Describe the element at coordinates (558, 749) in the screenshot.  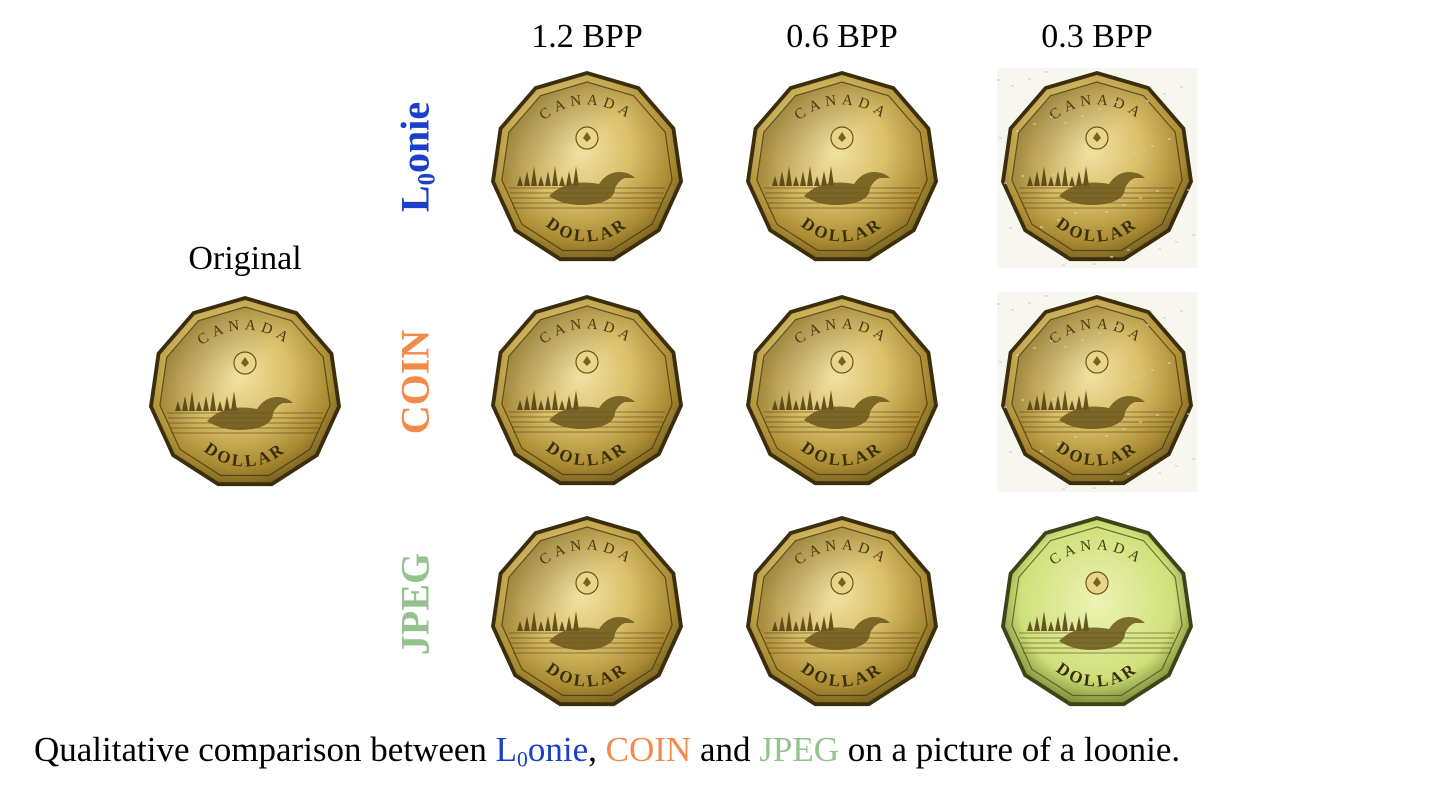
I see `caption-l0onie-rest: onie` at that location.